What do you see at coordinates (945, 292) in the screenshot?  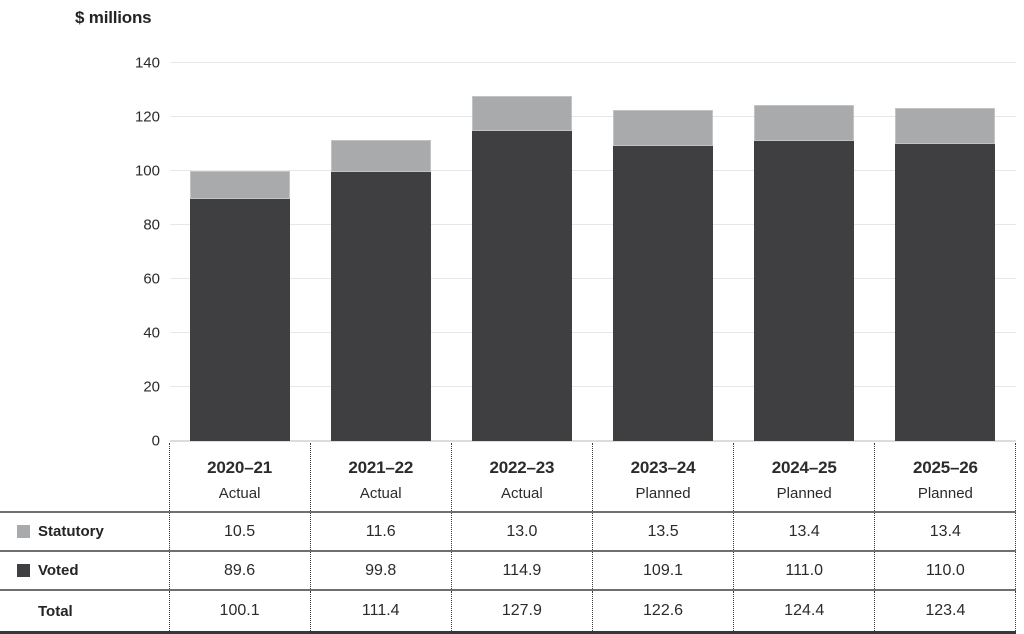 I see `bar-voted-2025–26` at bounding box center [945, 292].